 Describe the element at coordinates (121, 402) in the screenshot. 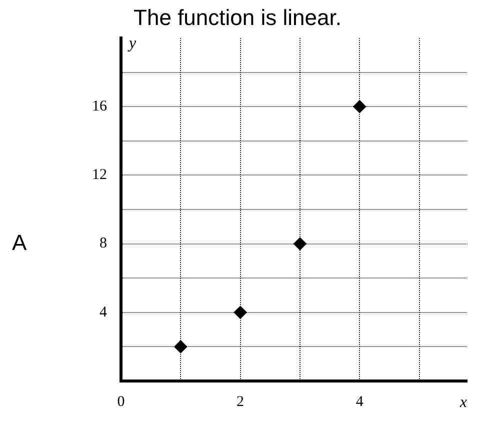

I see `x-tick-label: 0` at that location.